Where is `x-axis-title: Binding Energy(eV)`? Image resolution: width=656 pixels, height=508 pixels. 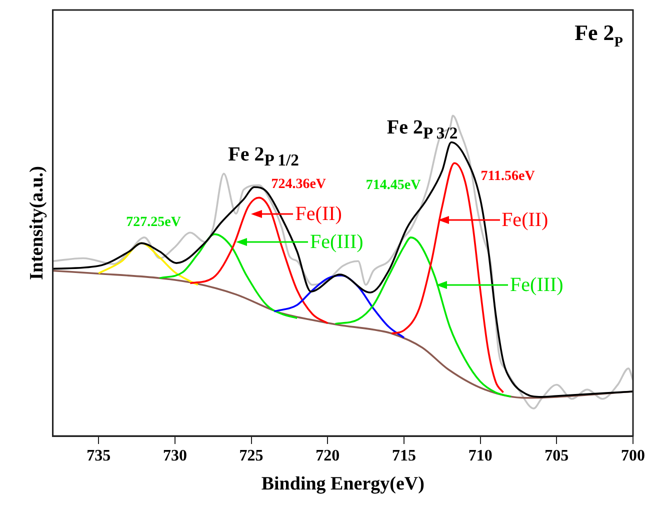 x-axis-title: Binding Energy(eV) is located at coordinates (342, 484).